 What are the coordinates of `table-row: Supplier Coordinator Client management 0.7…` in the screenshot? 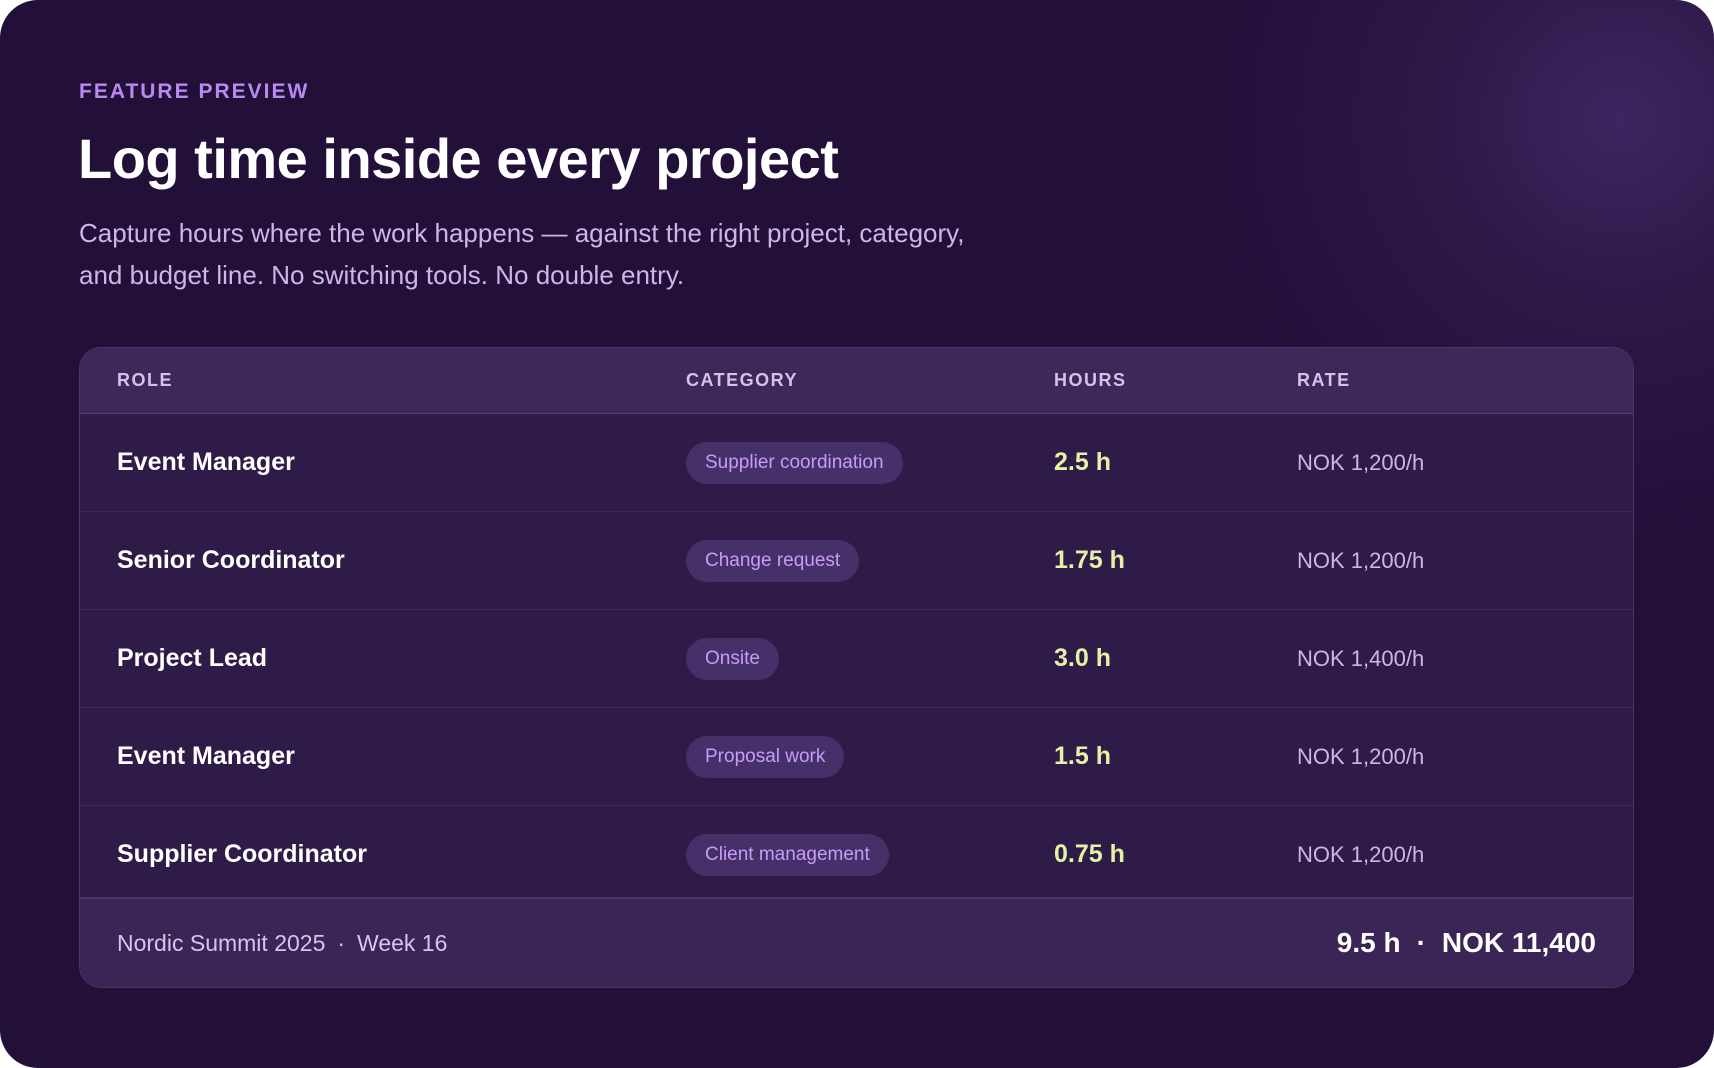 It's located at (856, 855).